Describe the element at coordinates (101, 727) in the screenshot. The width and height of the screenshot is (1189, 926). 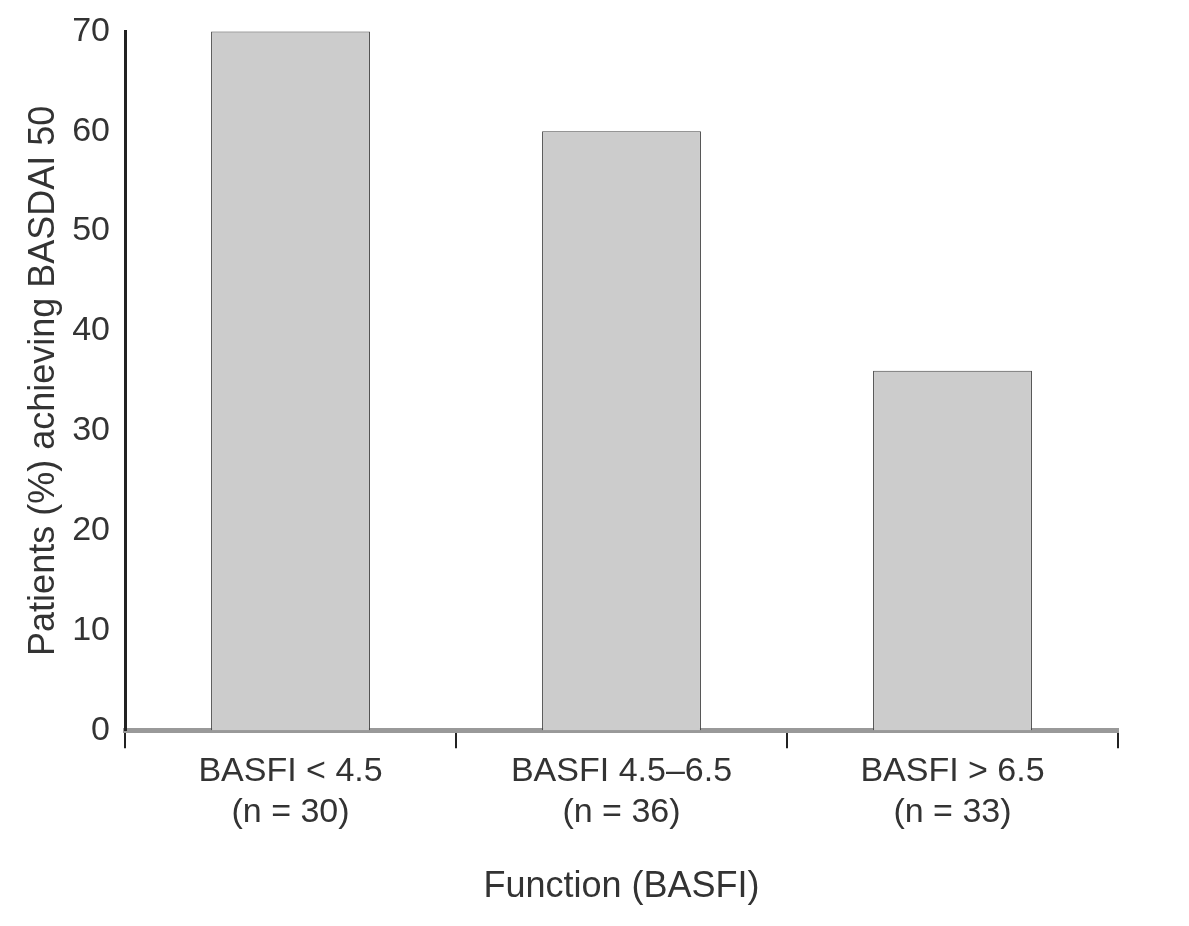
I see `y-tick-label: 0` at that location.